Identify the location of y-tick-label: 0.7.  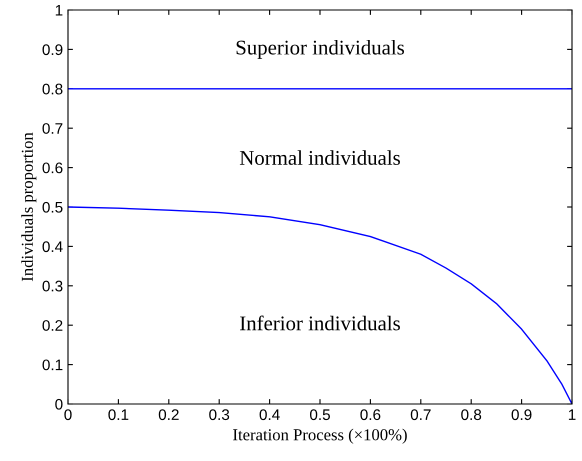
(52, 128).